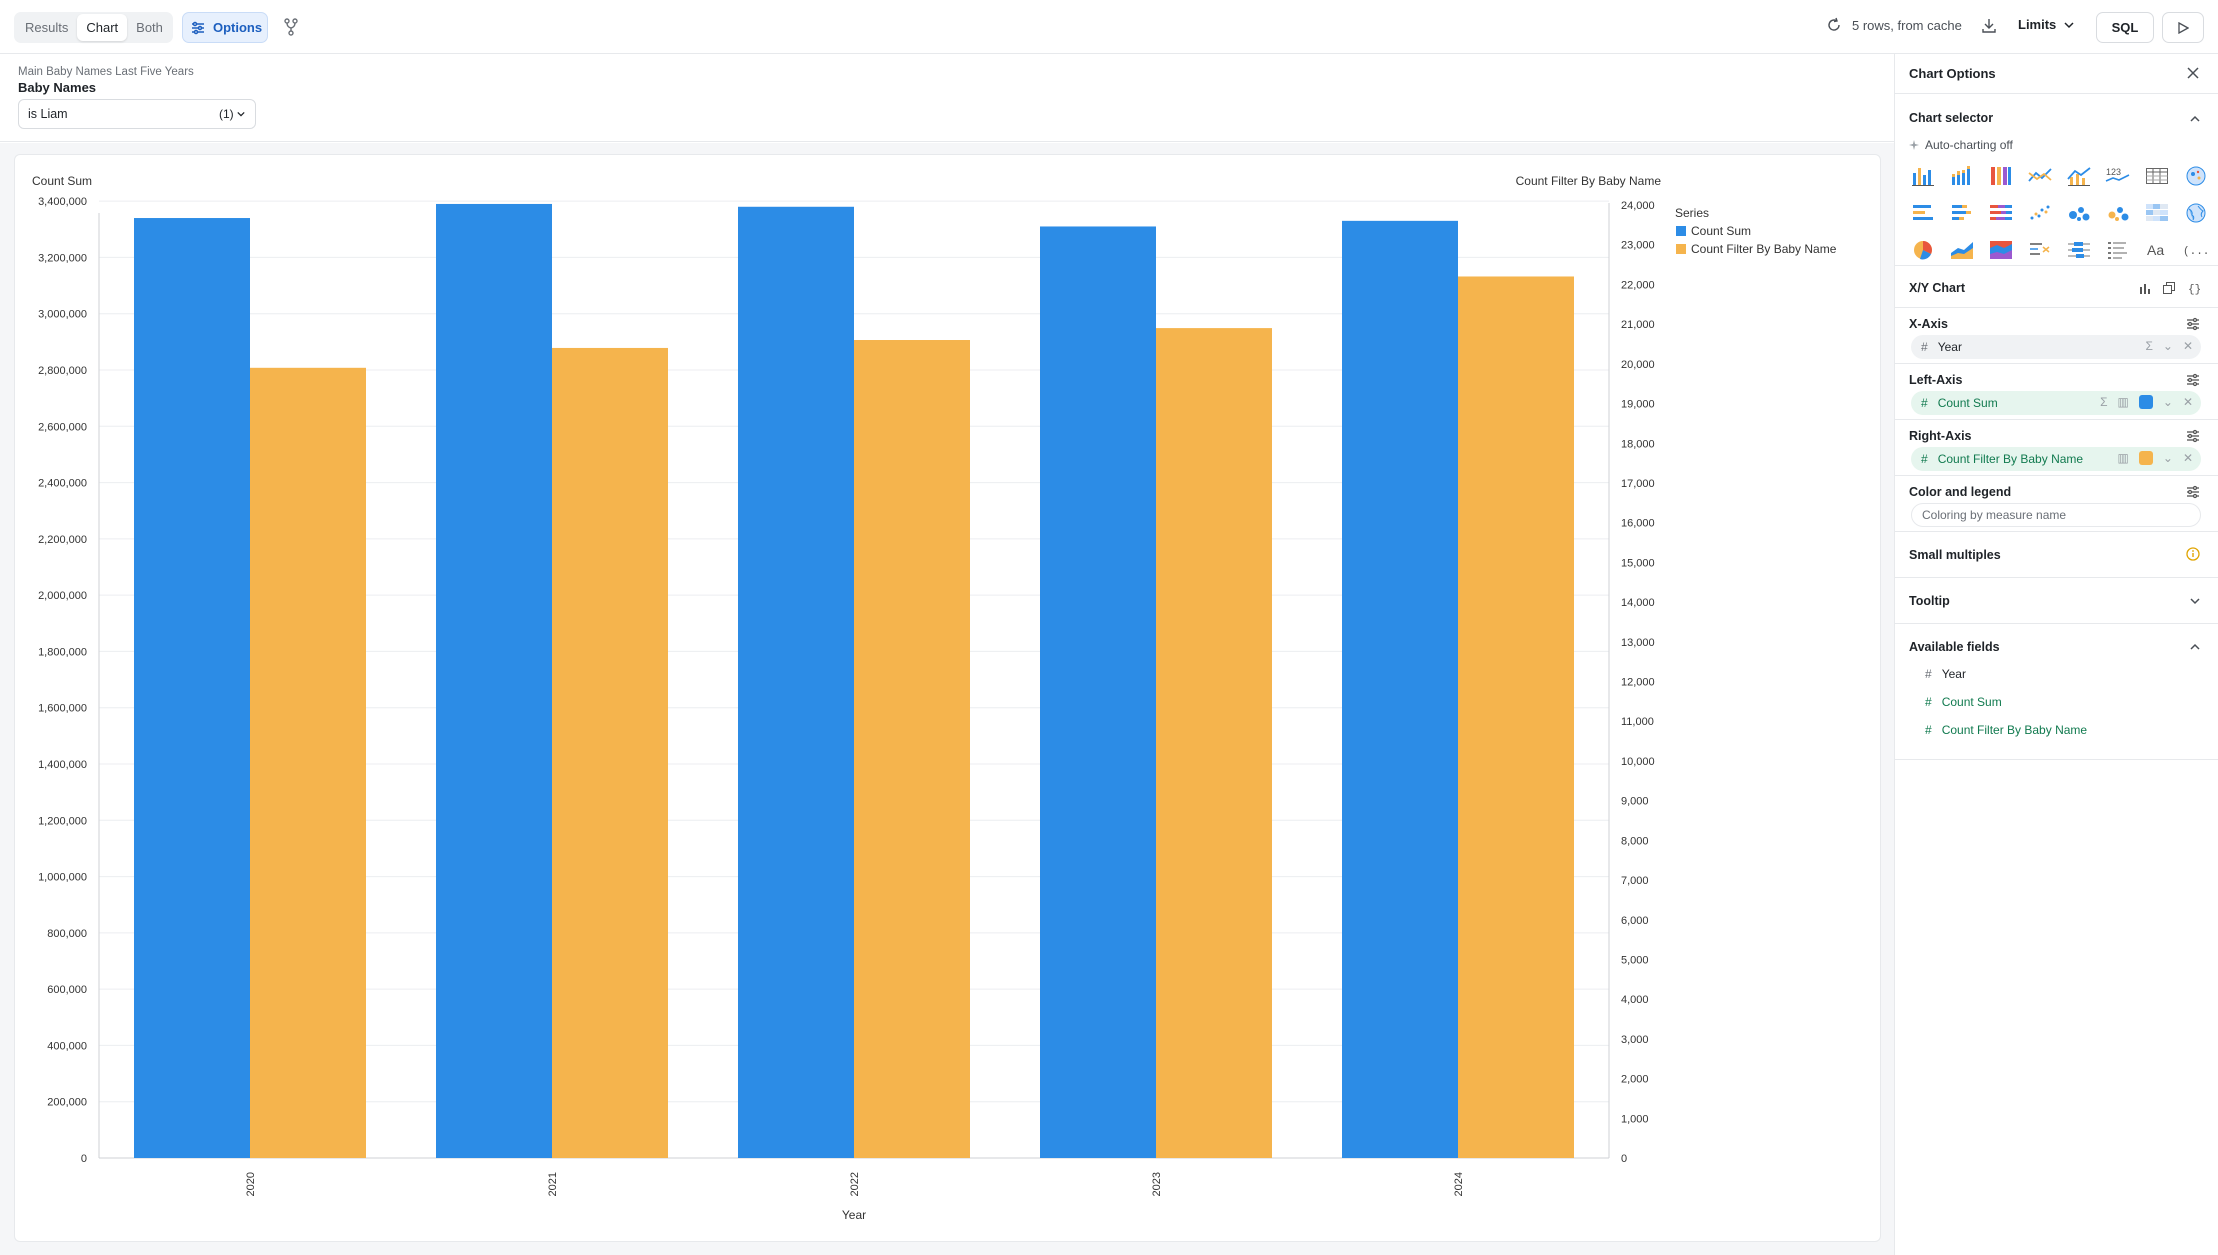 Image resolution: width=2218 pixels, height=1255 pixels. Describe the element at coordinates (2118, 213) in the screenshot. I see `bubble-multi-icon` at that location.